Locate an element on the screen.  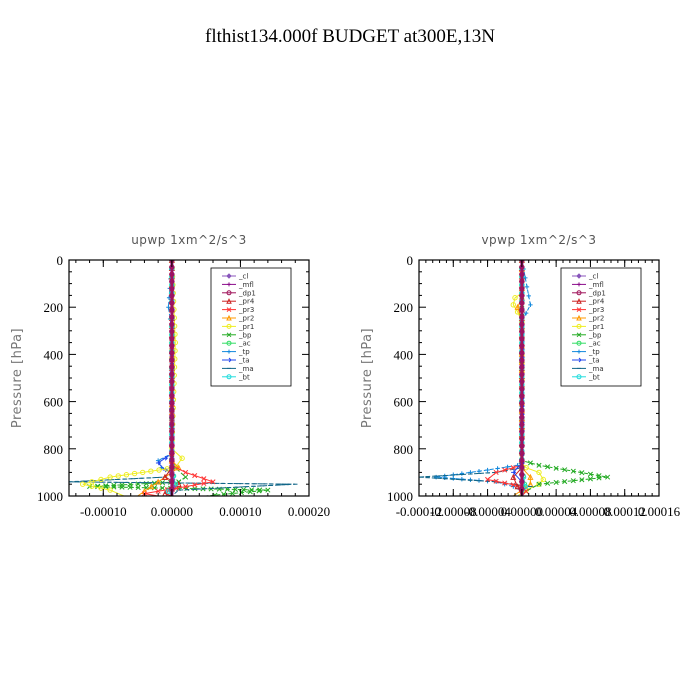
x-tick-label: 0.00010 is located at coordinates (240, 511).